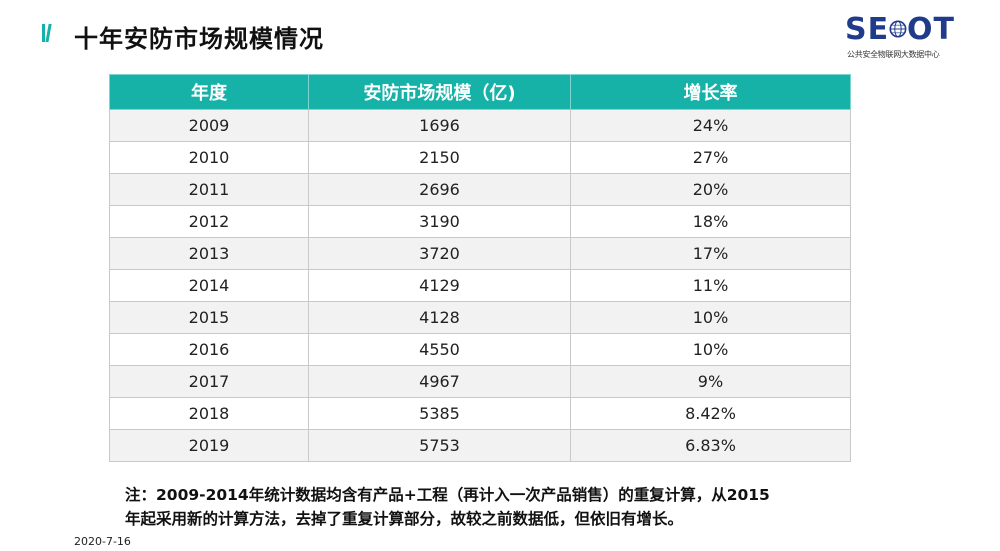 The image size is (1000, 551). What do you see at coordinates (710, 413) in the screenshot?
I see `table-cell: 8.42%` at bounding box center [710, 413].